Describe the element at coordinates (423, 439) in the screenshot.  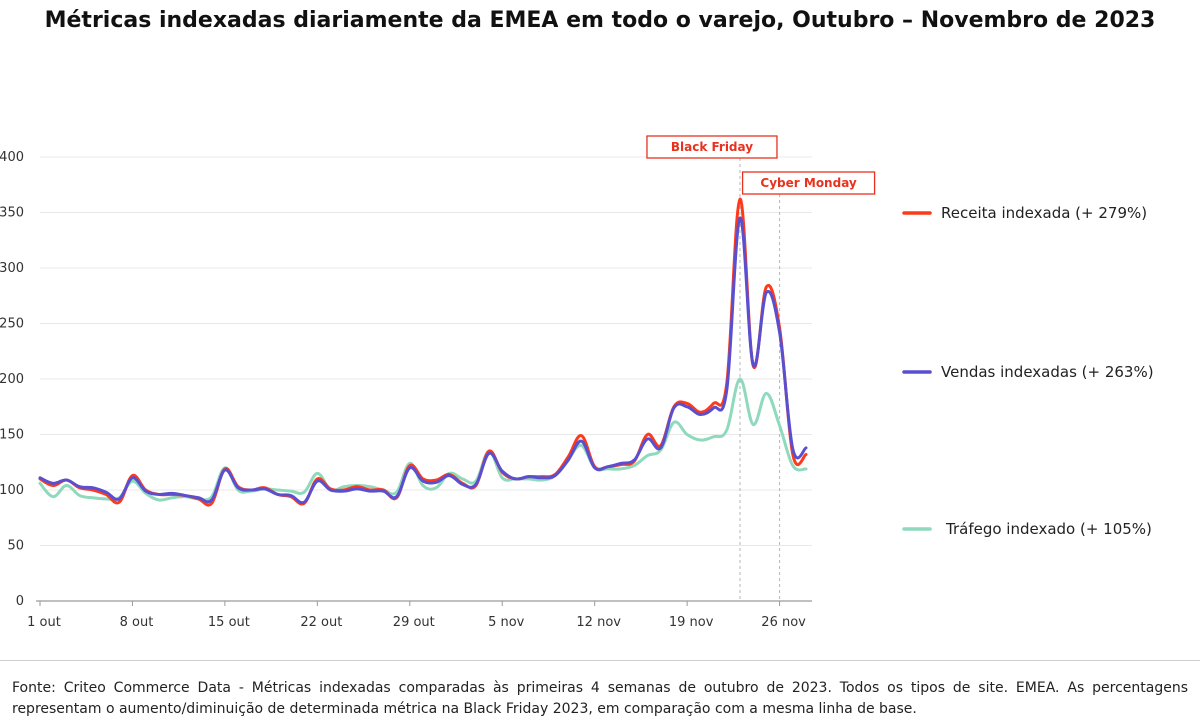
I see `series-line-trafego` at that location.